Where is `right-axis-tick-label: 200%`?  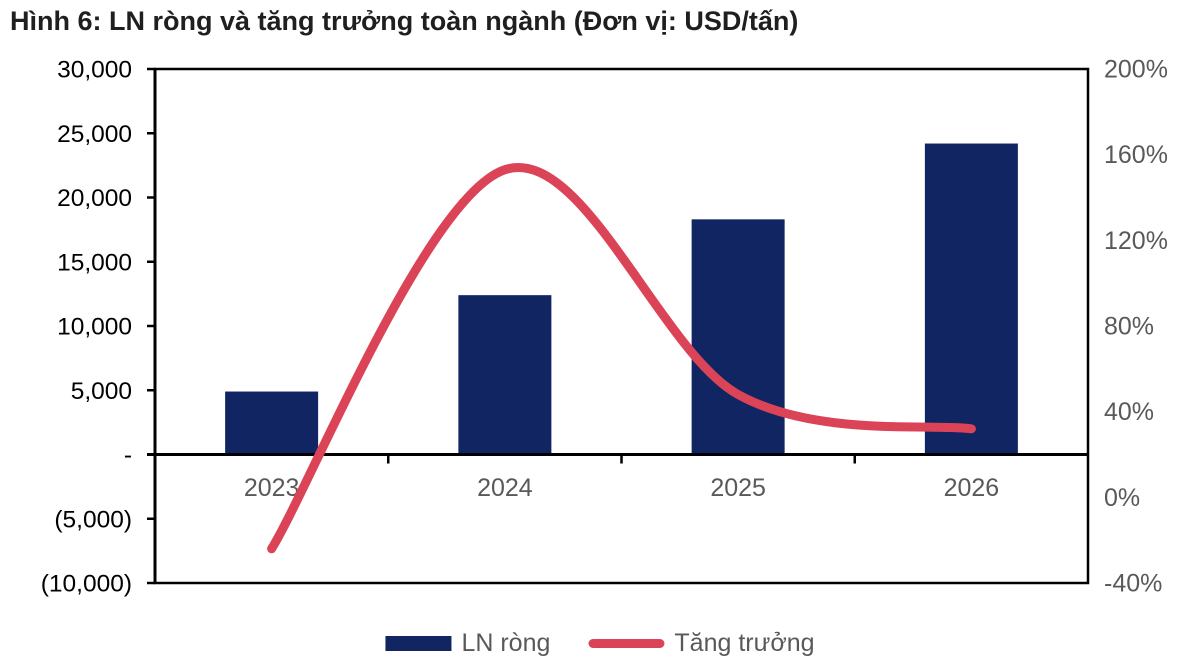
right-axis-tick-label: 200% is located at coordinates (1136, 70).